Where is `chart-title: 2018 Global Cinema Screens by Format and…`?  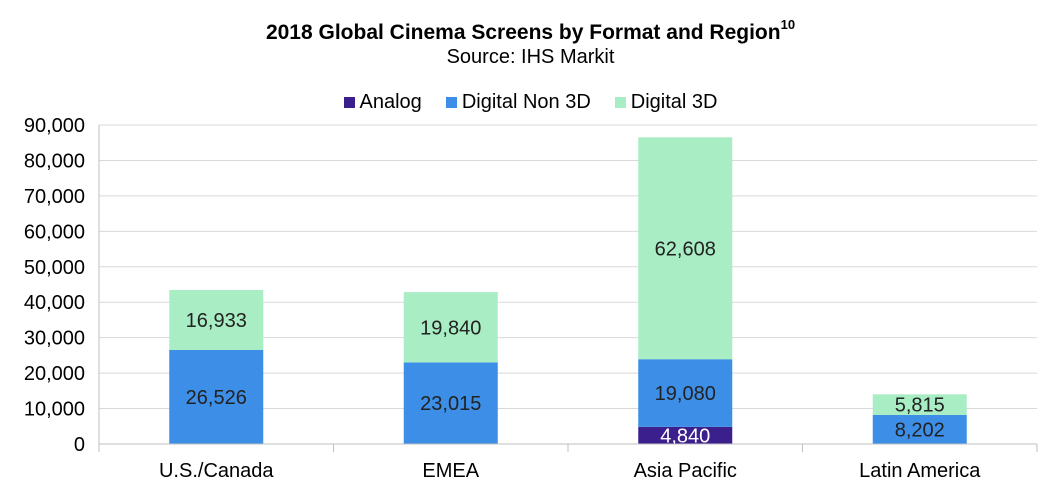
chart-title: 2018 Global Cinema Screens by Format and… is located at coordinates (530, 30).